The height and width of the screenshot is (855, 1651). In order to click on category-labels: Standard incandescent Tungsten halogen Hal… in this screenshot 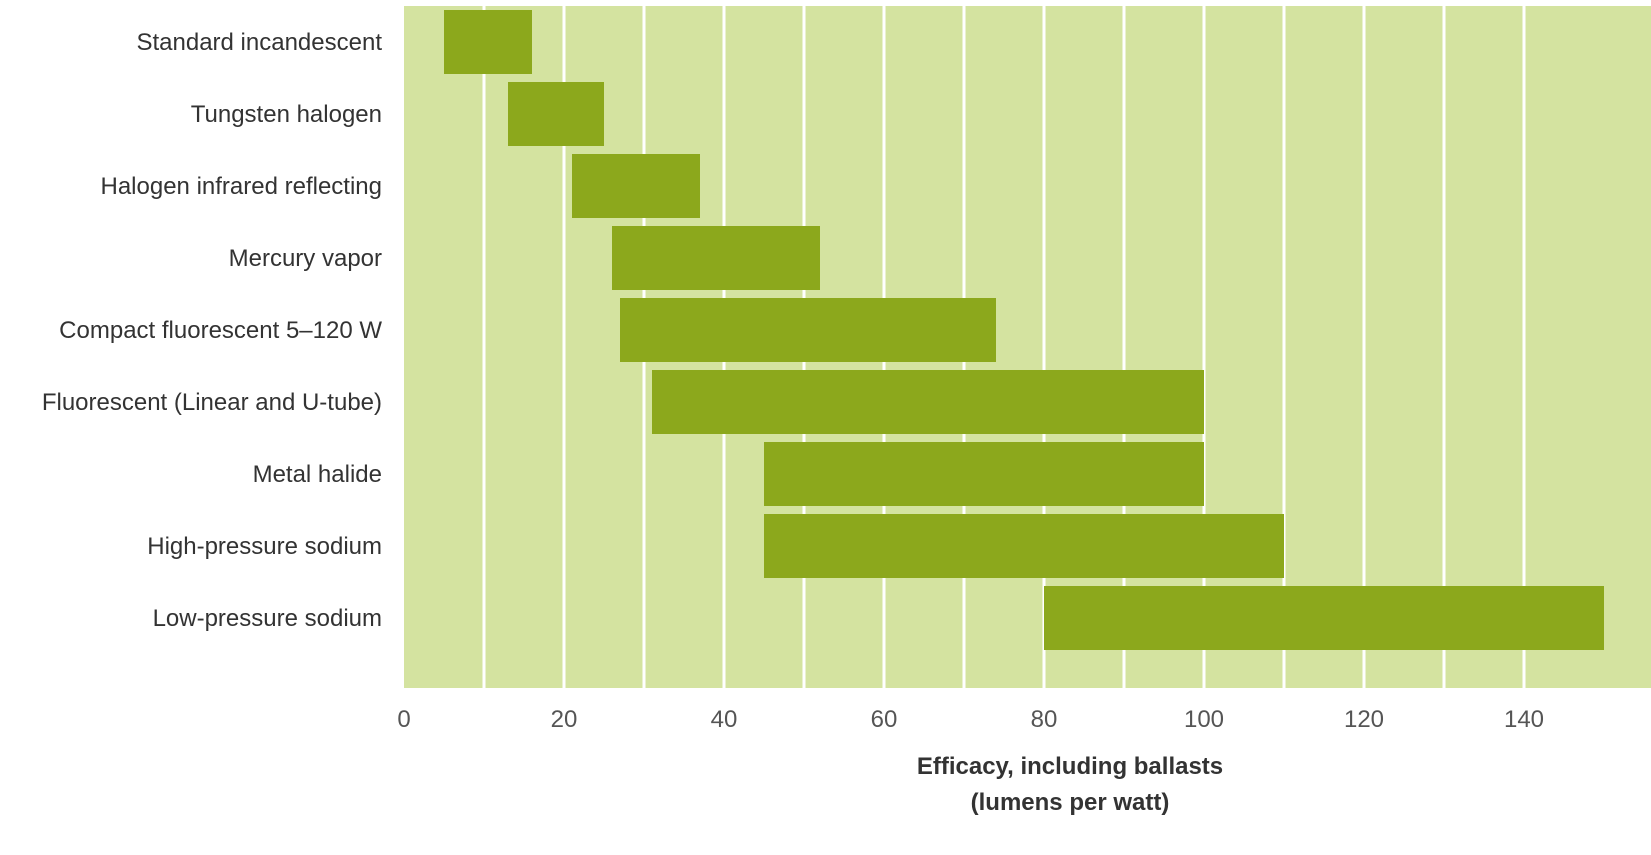, I will do `click(212, 330)`.